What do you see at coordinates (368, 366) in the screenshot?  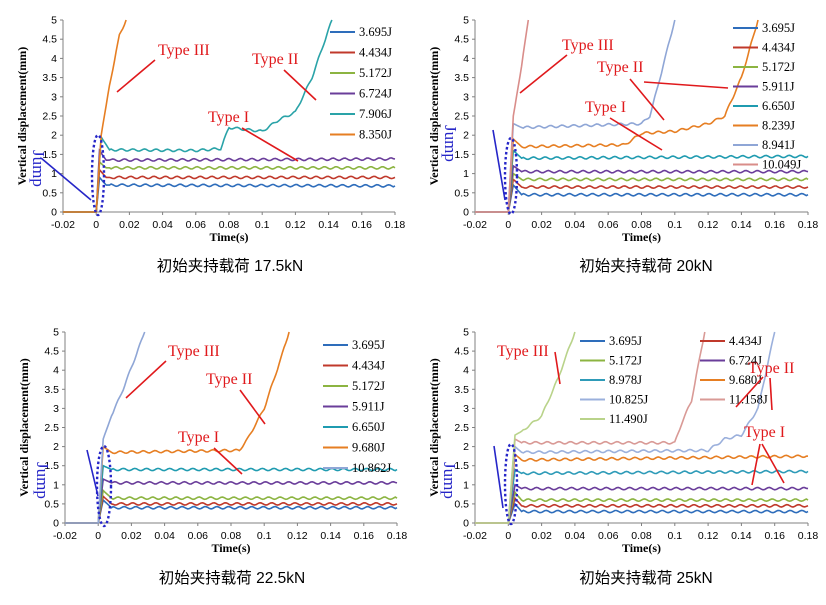 I see `legend-label: 4.434J` at bounding box center [368, 366].